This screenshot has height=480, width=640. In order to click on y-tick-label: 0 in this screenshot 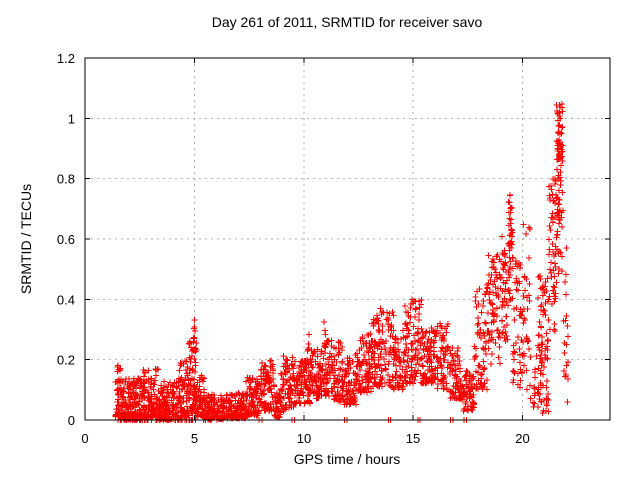, I will do `click(71, 420)`.